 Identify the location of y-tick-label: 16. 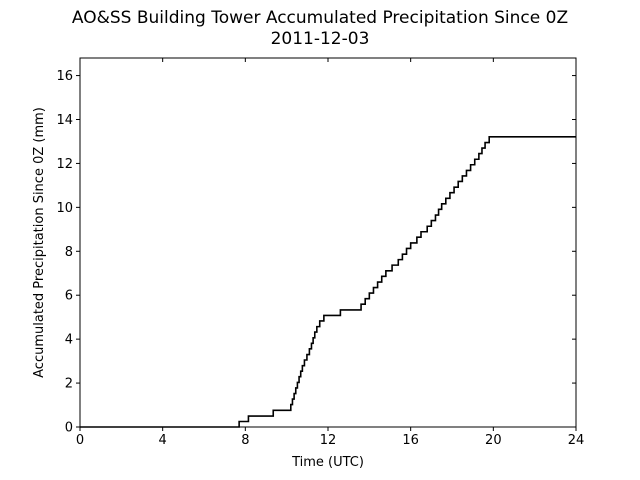
(64, 76).